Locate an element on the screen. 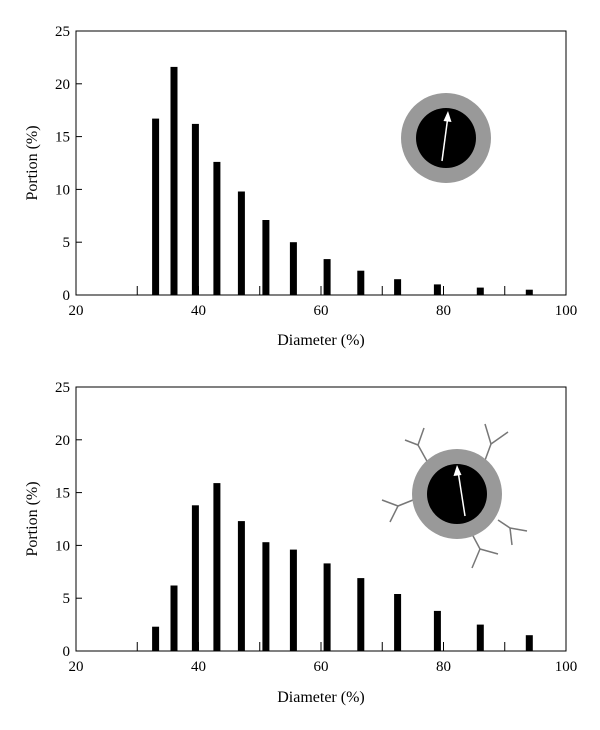 The height and width of the screenshot is (730, 600). particle-branches is located at coordinates (454, 496).